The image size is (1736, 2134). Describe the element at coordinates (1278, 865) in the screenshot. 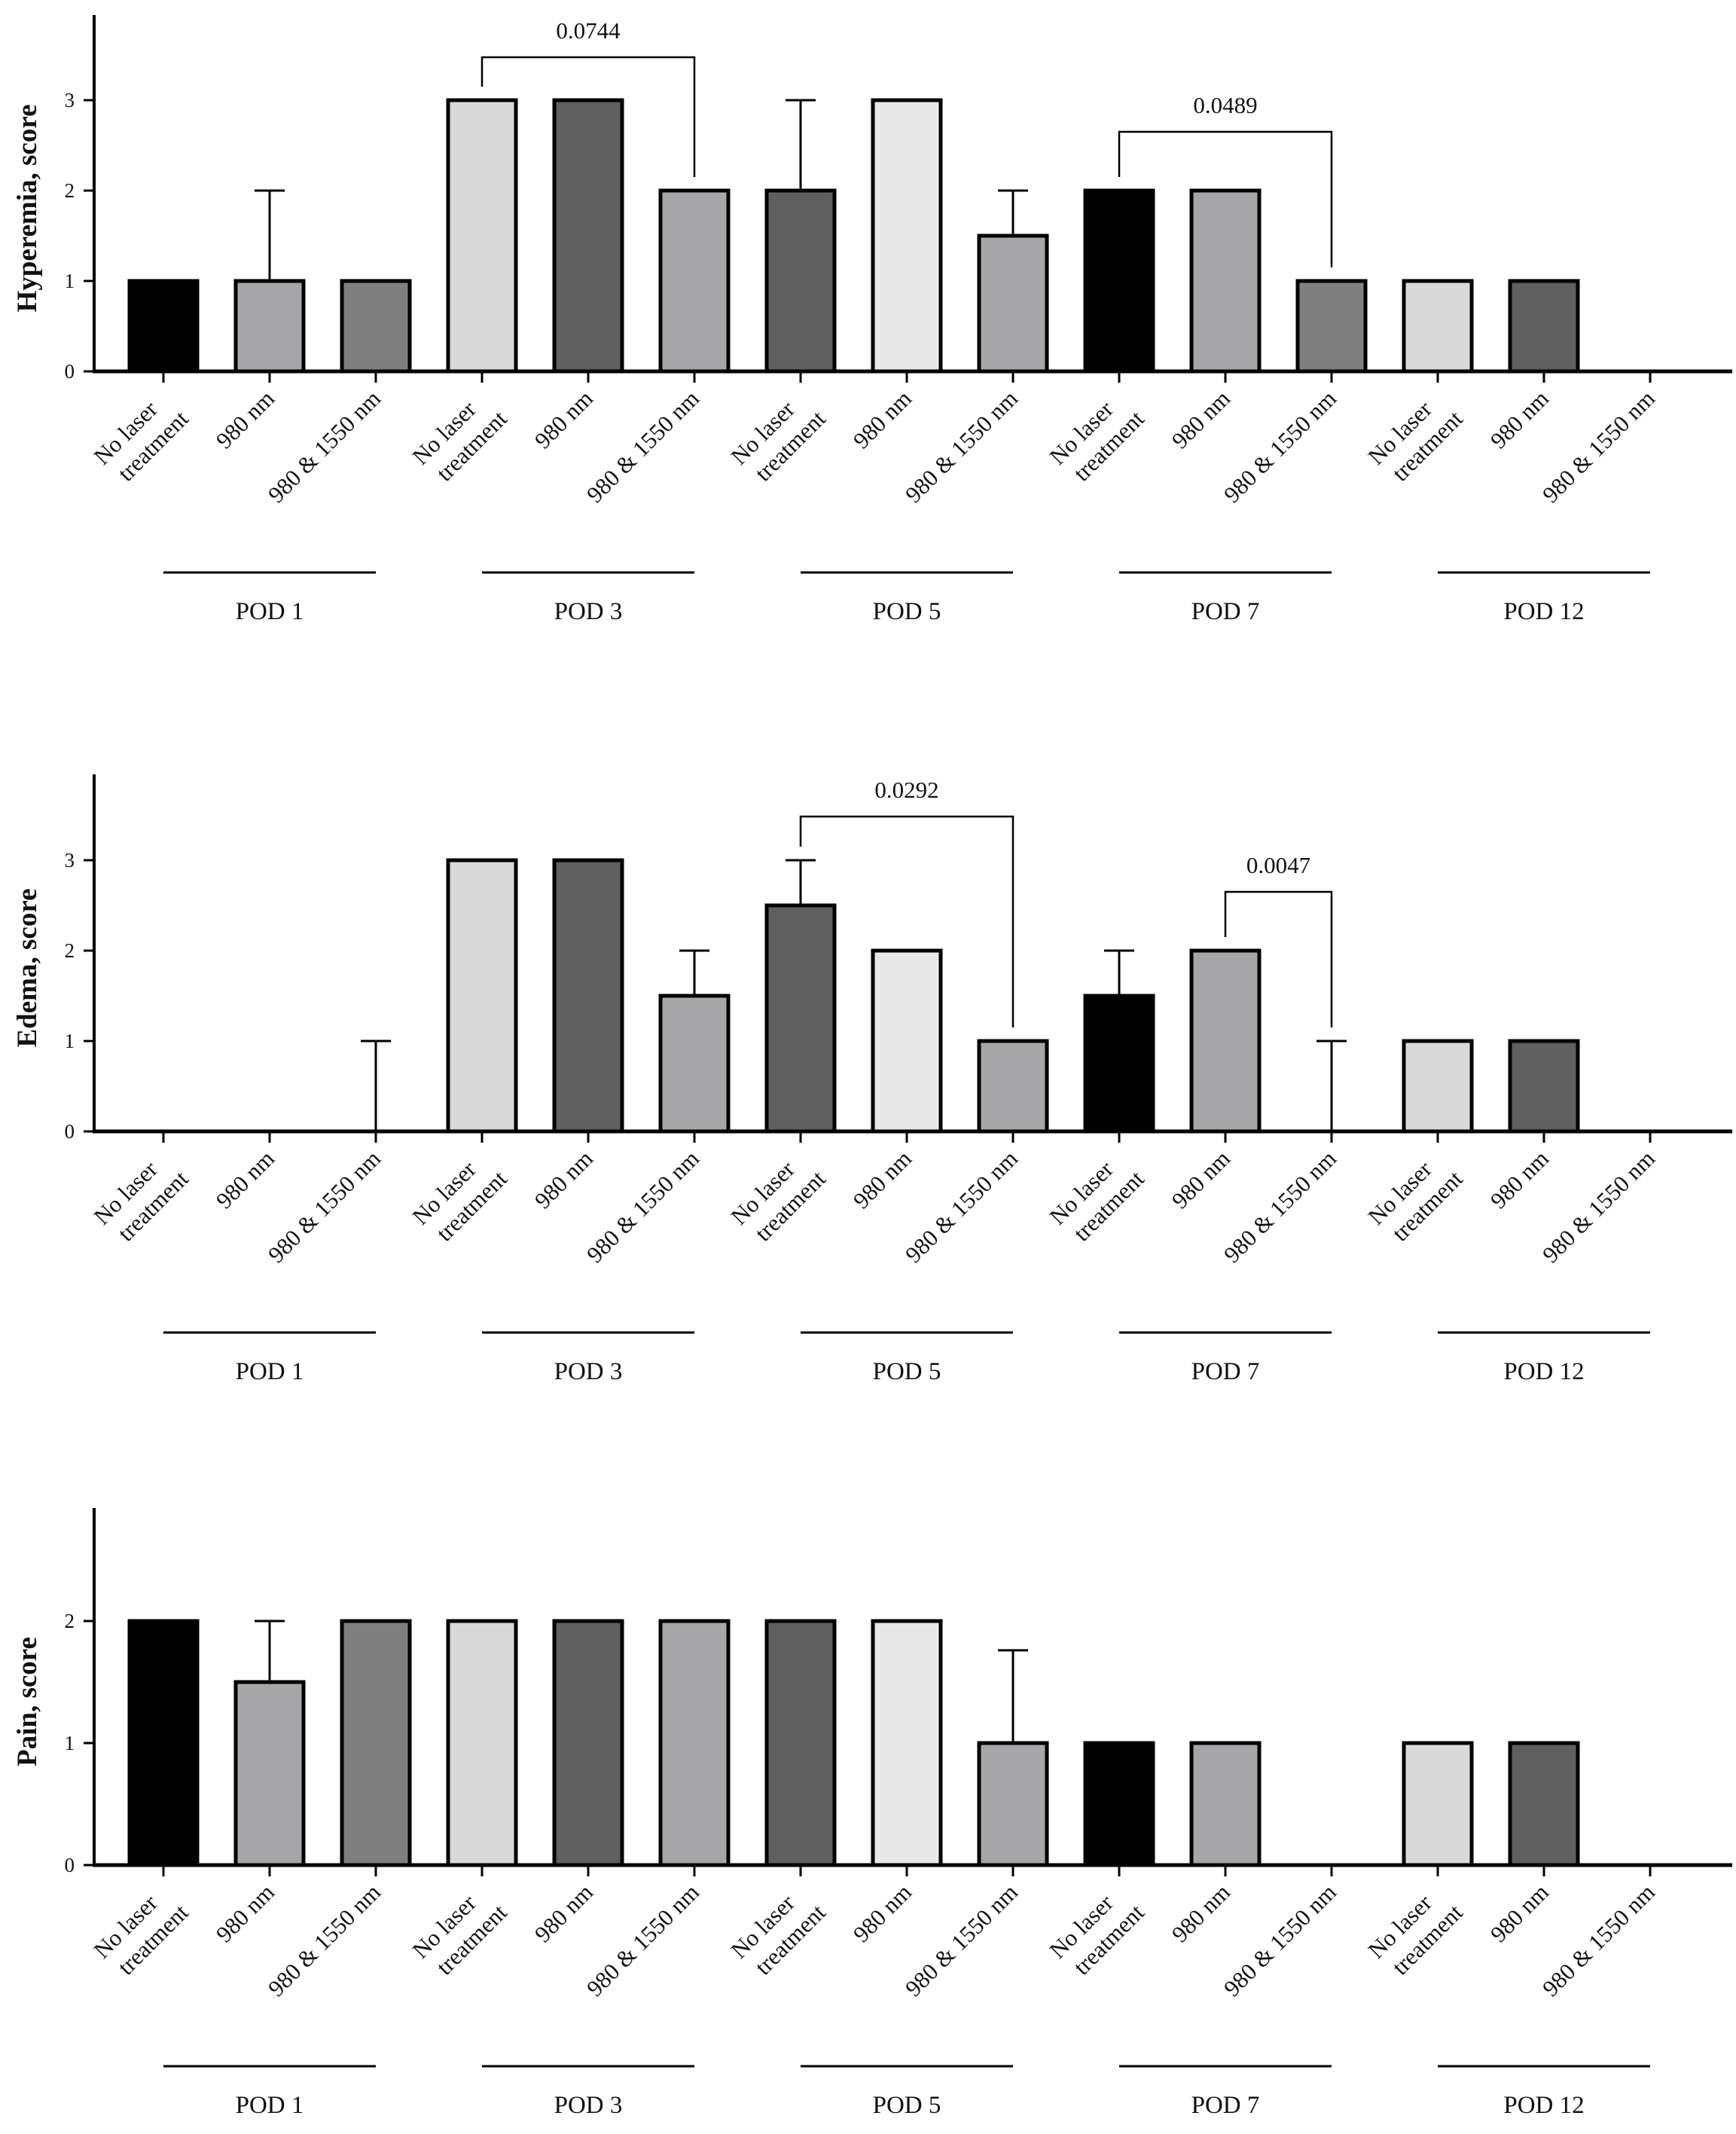

I see `p-value-label: 0.0047` at that location.